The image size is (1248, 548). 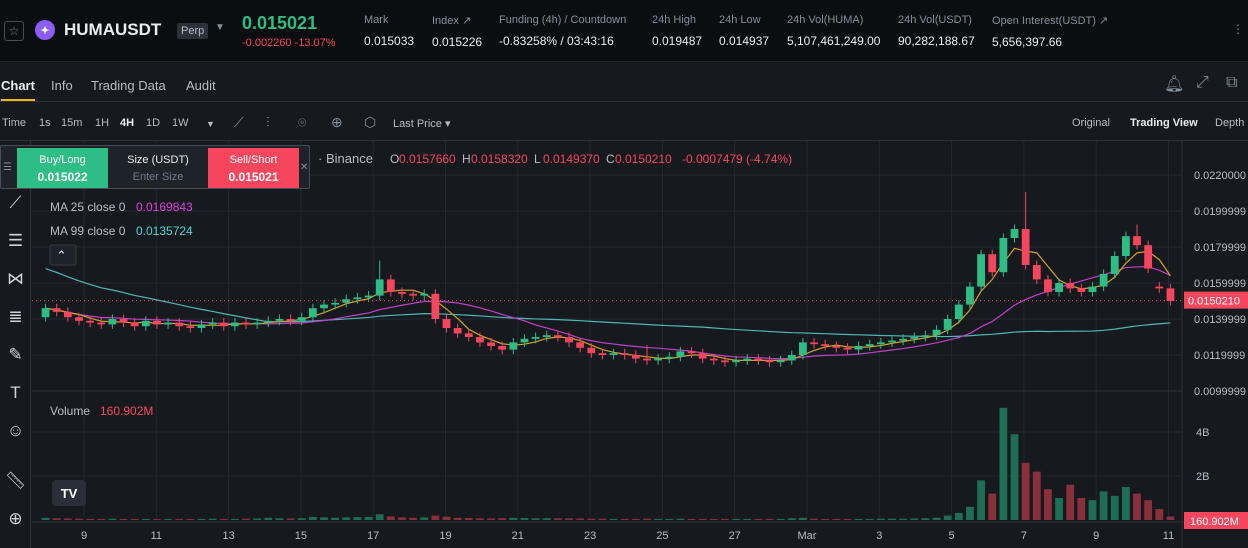 What do you see at coordinates (15, 518) in the screenshot?
I see `zoom-in-icon: ⊕` at bounding box center [15, 518].